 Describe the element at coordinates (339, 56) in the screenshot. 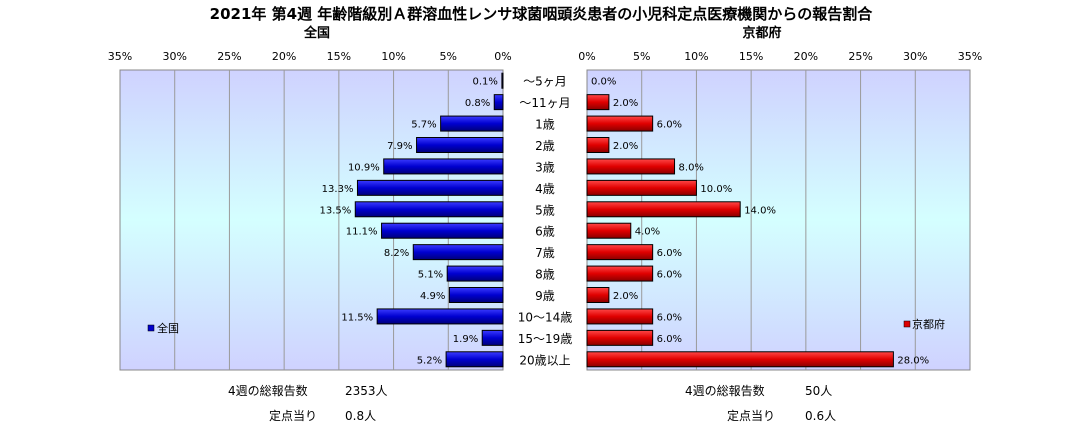

I see `left-tick-label: 15%` at that location.